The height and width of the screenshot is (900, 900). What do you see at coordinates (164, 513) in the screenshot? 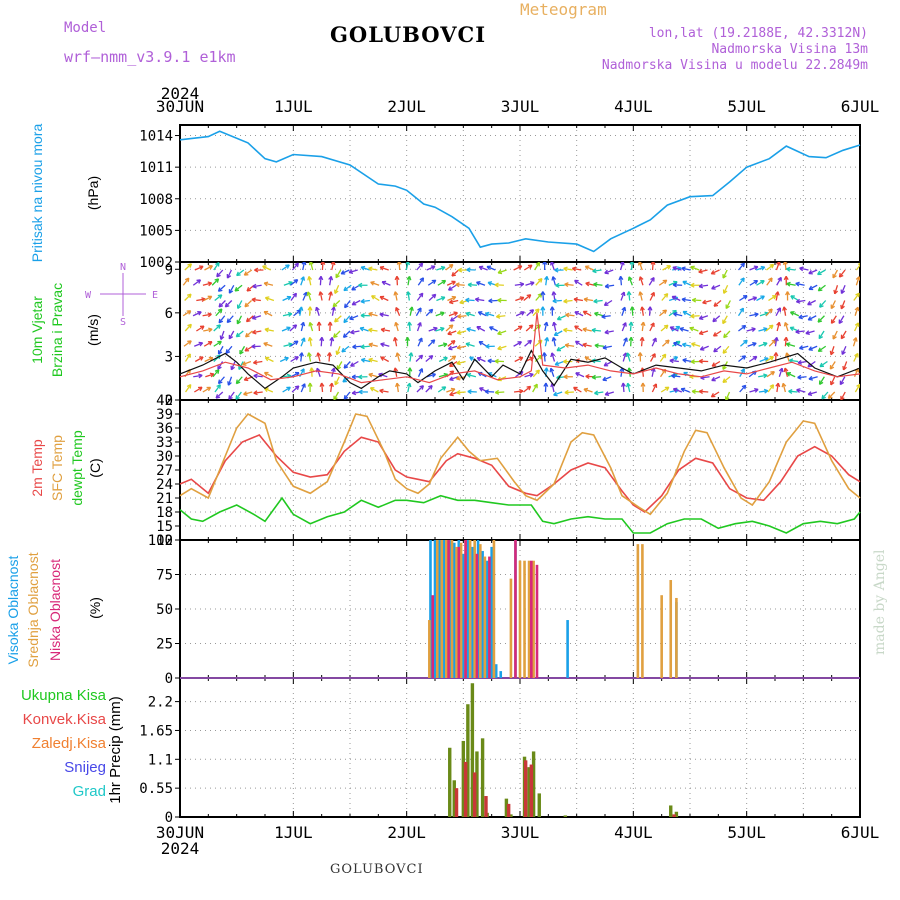
I see `y-tick-label: 18` at bounding box center [164, 513].